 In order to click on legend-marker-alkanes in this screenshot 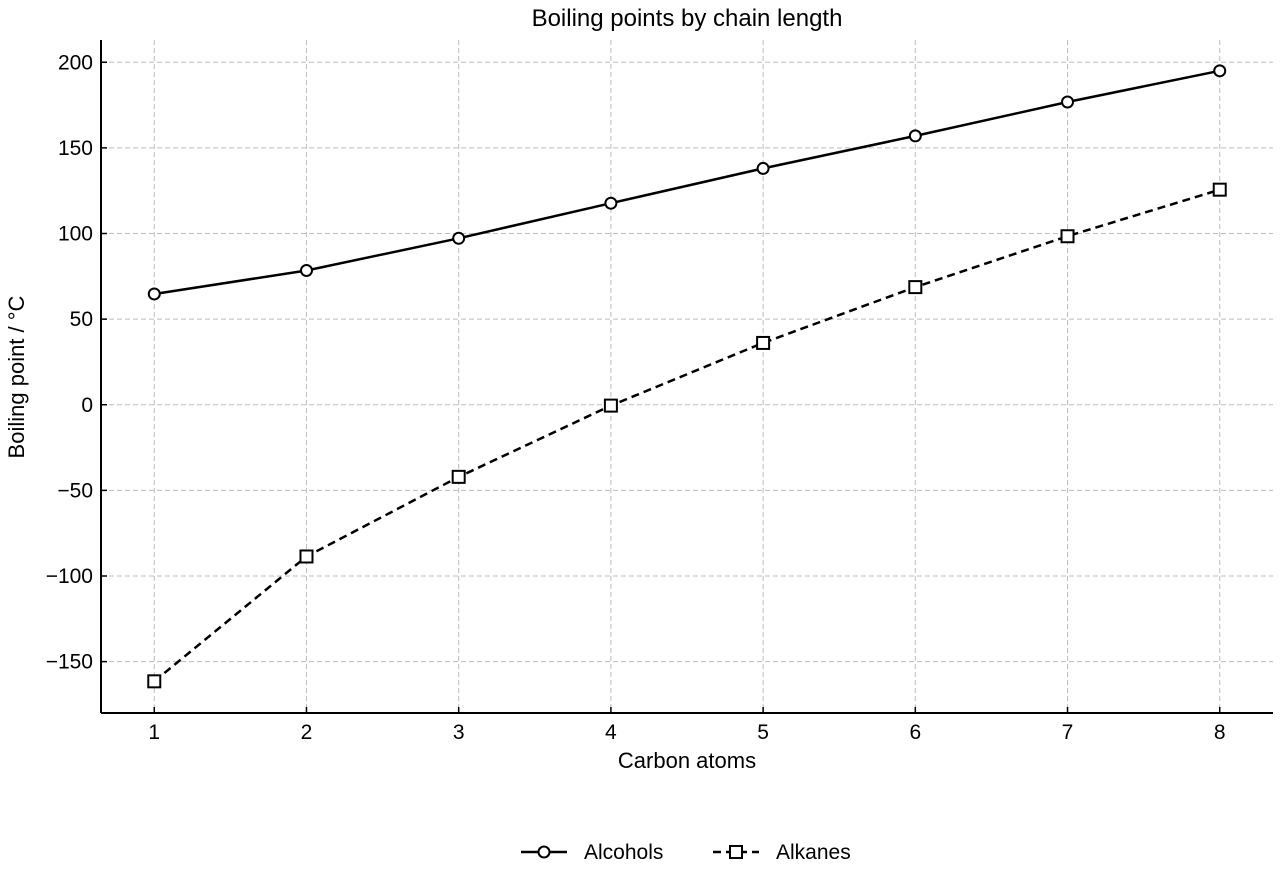, I will do `click(736, 852)`.